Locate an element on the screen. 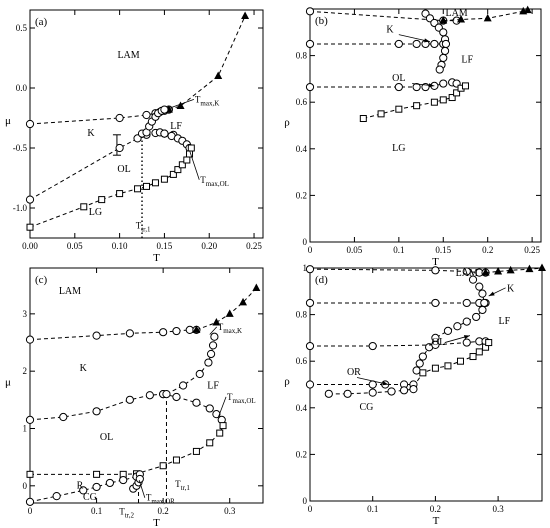  x-tick-label: 0.25 is located at coordinates (254, 246).